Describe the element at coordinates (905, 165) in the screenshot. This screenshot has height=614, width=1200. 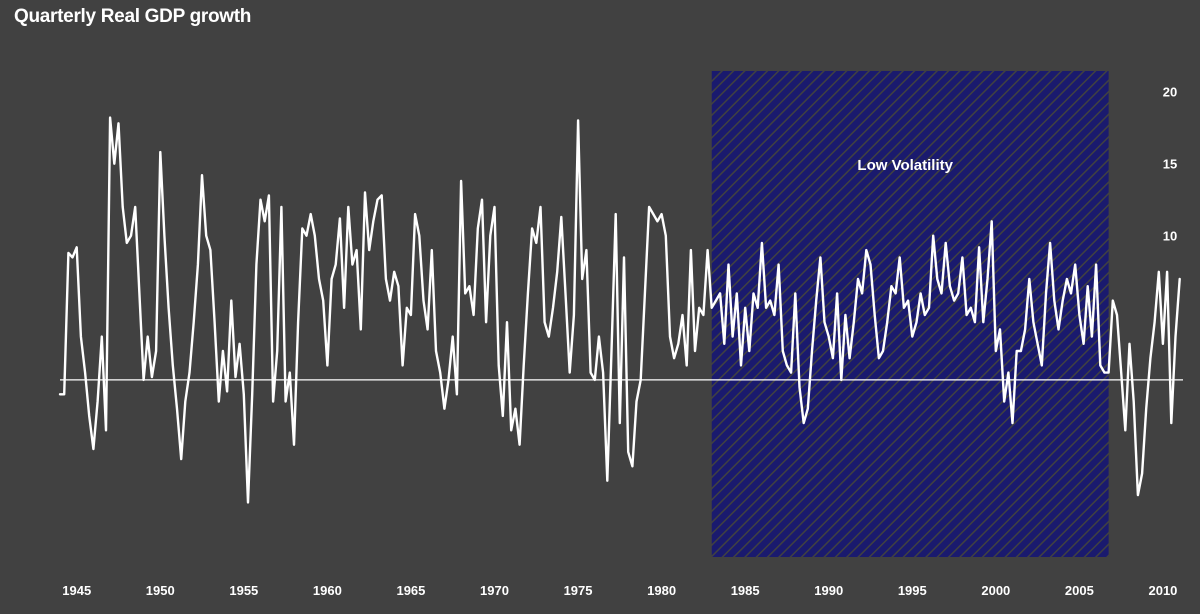
I see `region-label: Low Volatility` at that location.